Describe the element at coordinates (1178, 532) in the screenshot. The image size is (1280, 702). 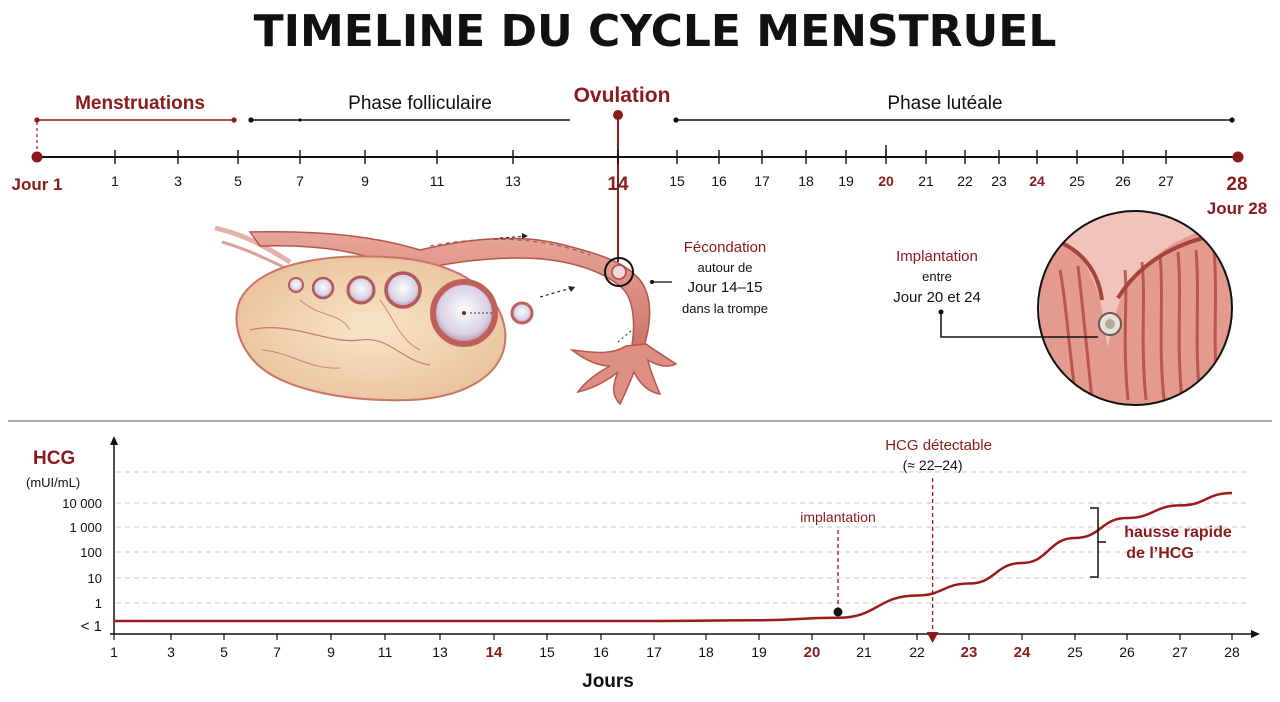
I see `rise-label-line1: hausse rapide` at that location.